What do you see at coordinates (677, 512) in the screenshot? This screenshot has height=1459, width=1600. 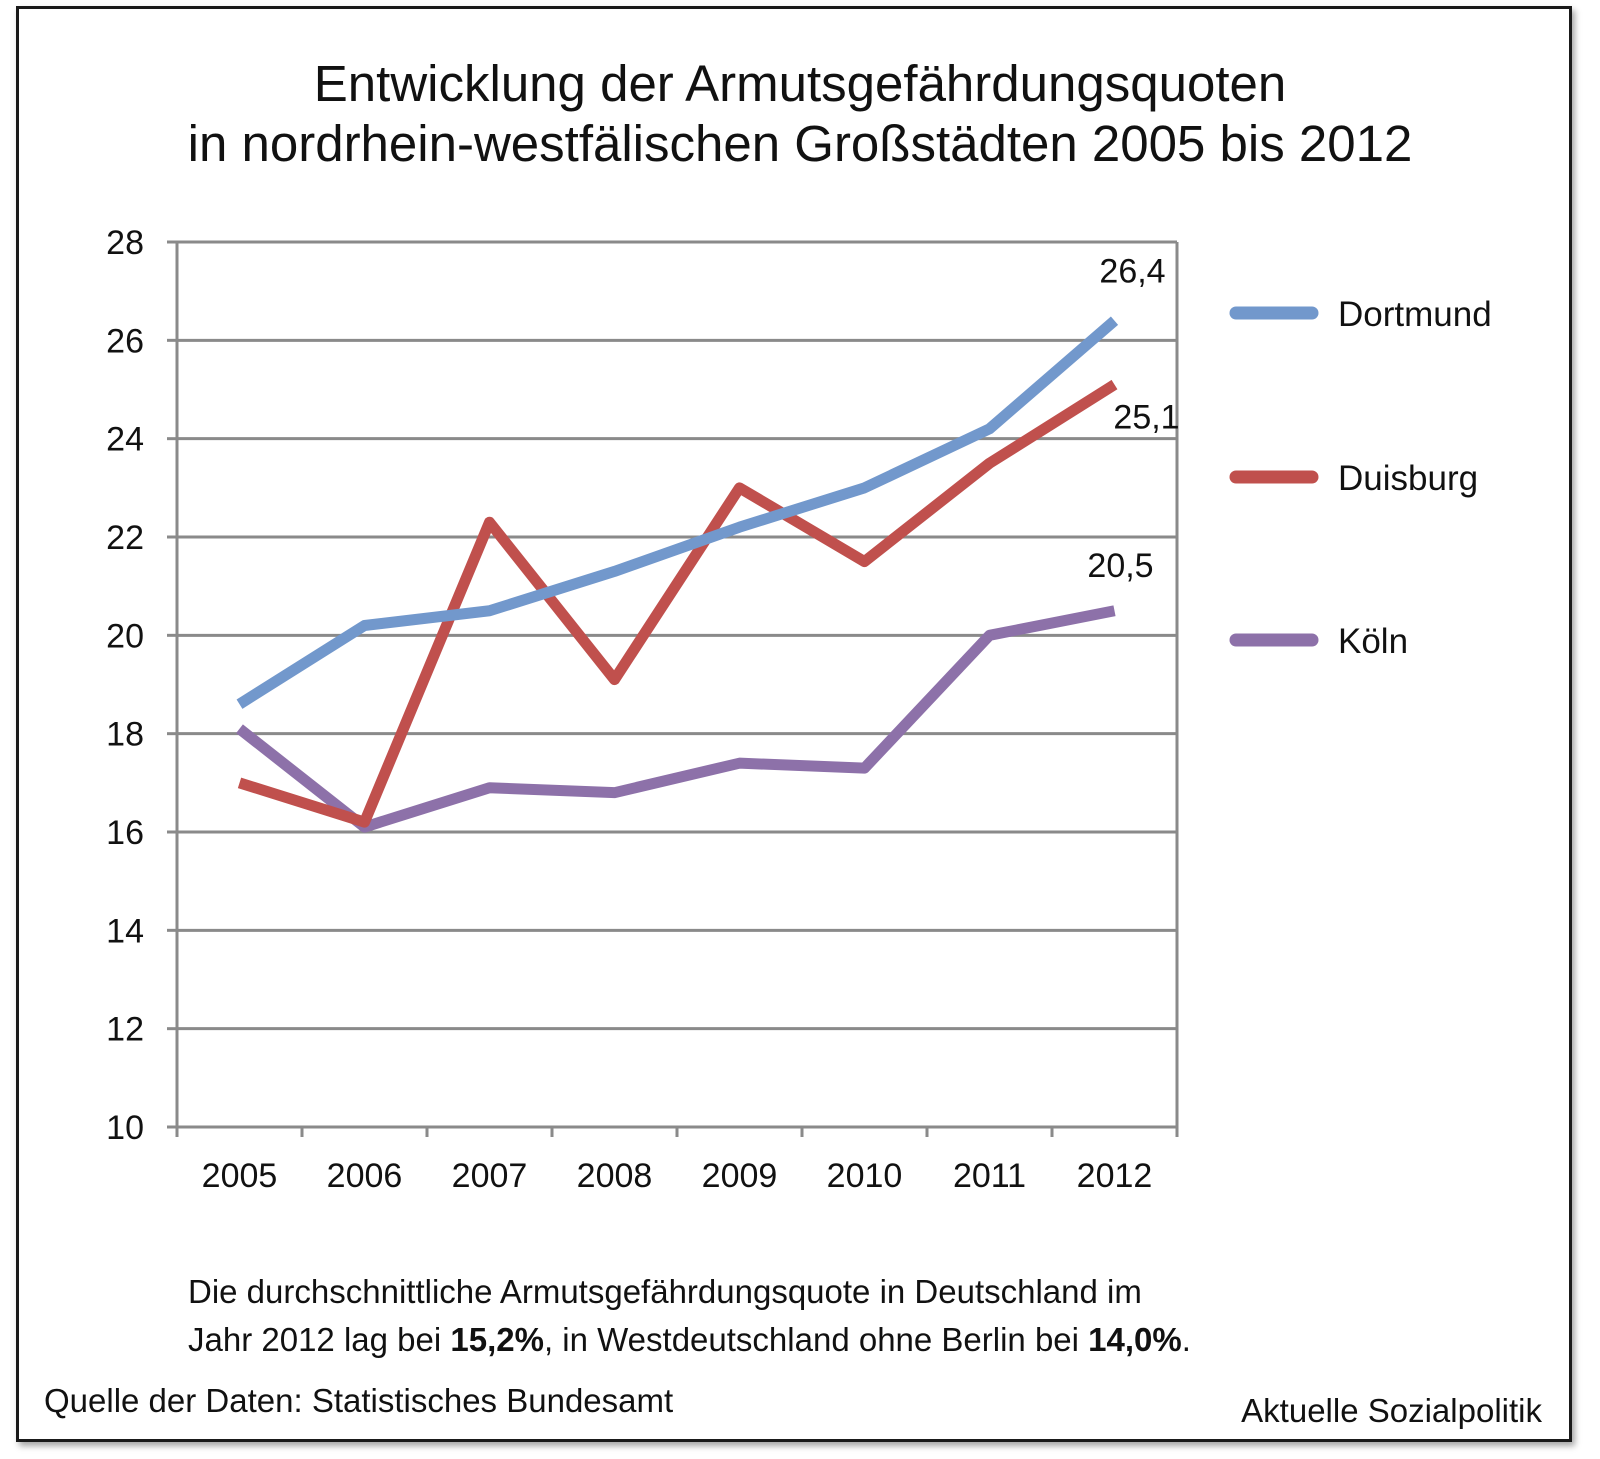 I see `series-line-dortmund` at bounding box center [677, 512].